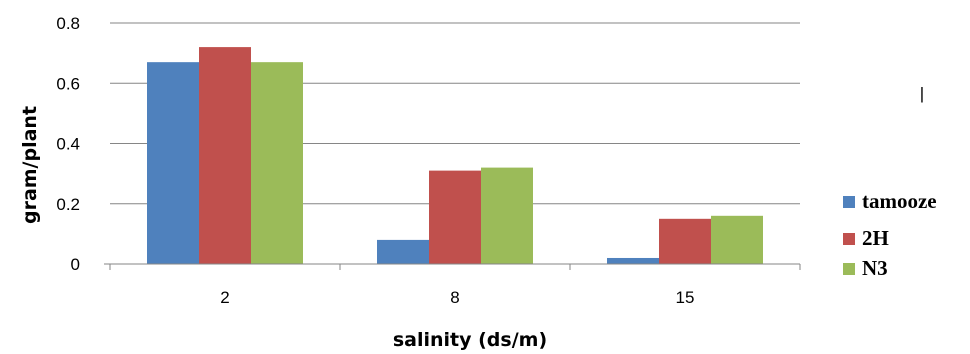 The image size is (970, 354). Describe the element at coordinates (454, 297) in the screenshot. I see `x-tick-label: 8` at that location.